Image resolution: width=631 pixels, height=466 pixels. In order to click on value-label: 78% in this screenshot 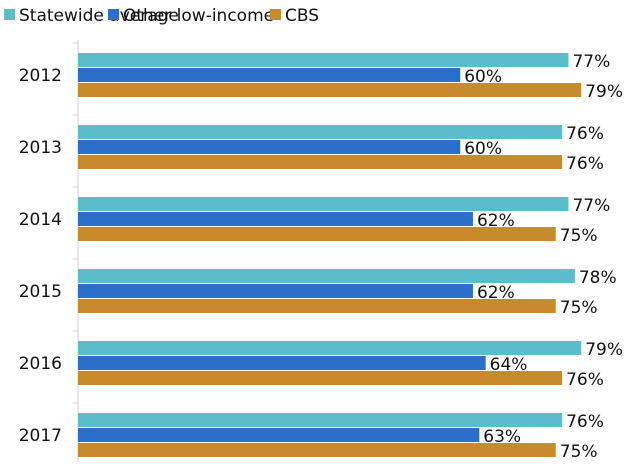, I will do `click(598, 278)`.